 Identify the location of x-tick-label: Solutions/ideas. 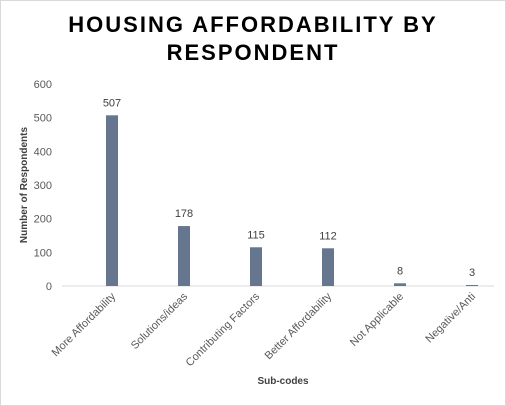
(160, 321).